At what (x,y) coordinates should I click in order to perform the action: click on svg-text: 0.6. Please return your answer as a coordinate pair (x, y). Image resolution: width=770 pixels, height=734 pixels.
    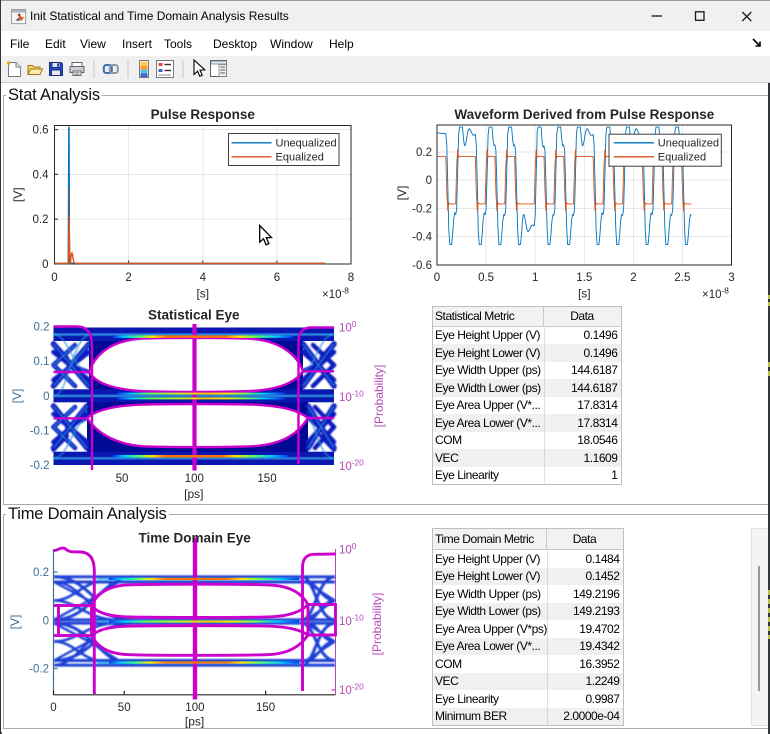
    Looking at the image, I should click on (41, 131).